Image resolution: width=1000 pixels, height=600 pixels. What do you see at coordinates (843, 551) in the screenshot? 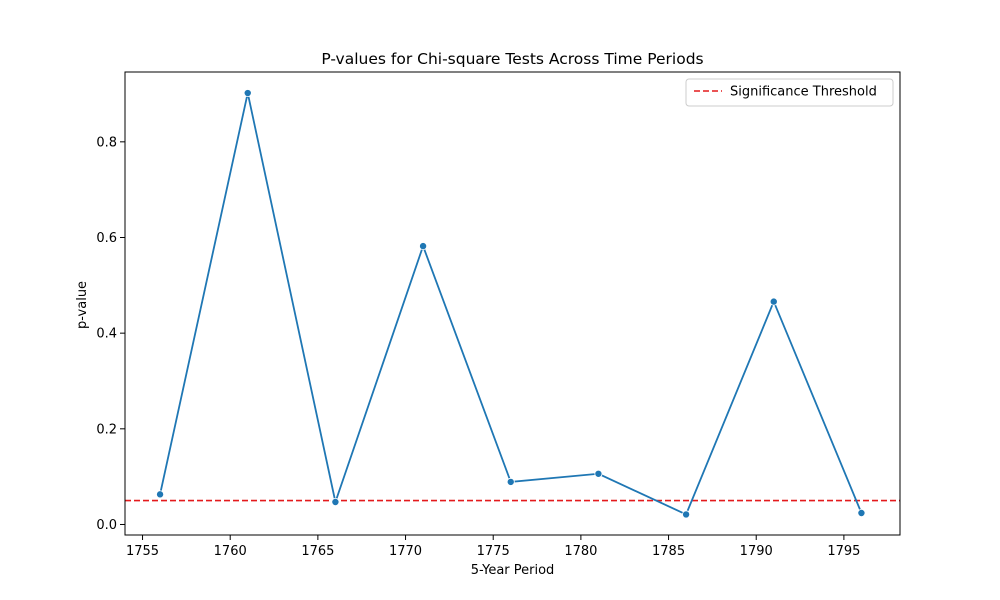
I see `x-tick-label: 1795` at bounding box center [843, 551].